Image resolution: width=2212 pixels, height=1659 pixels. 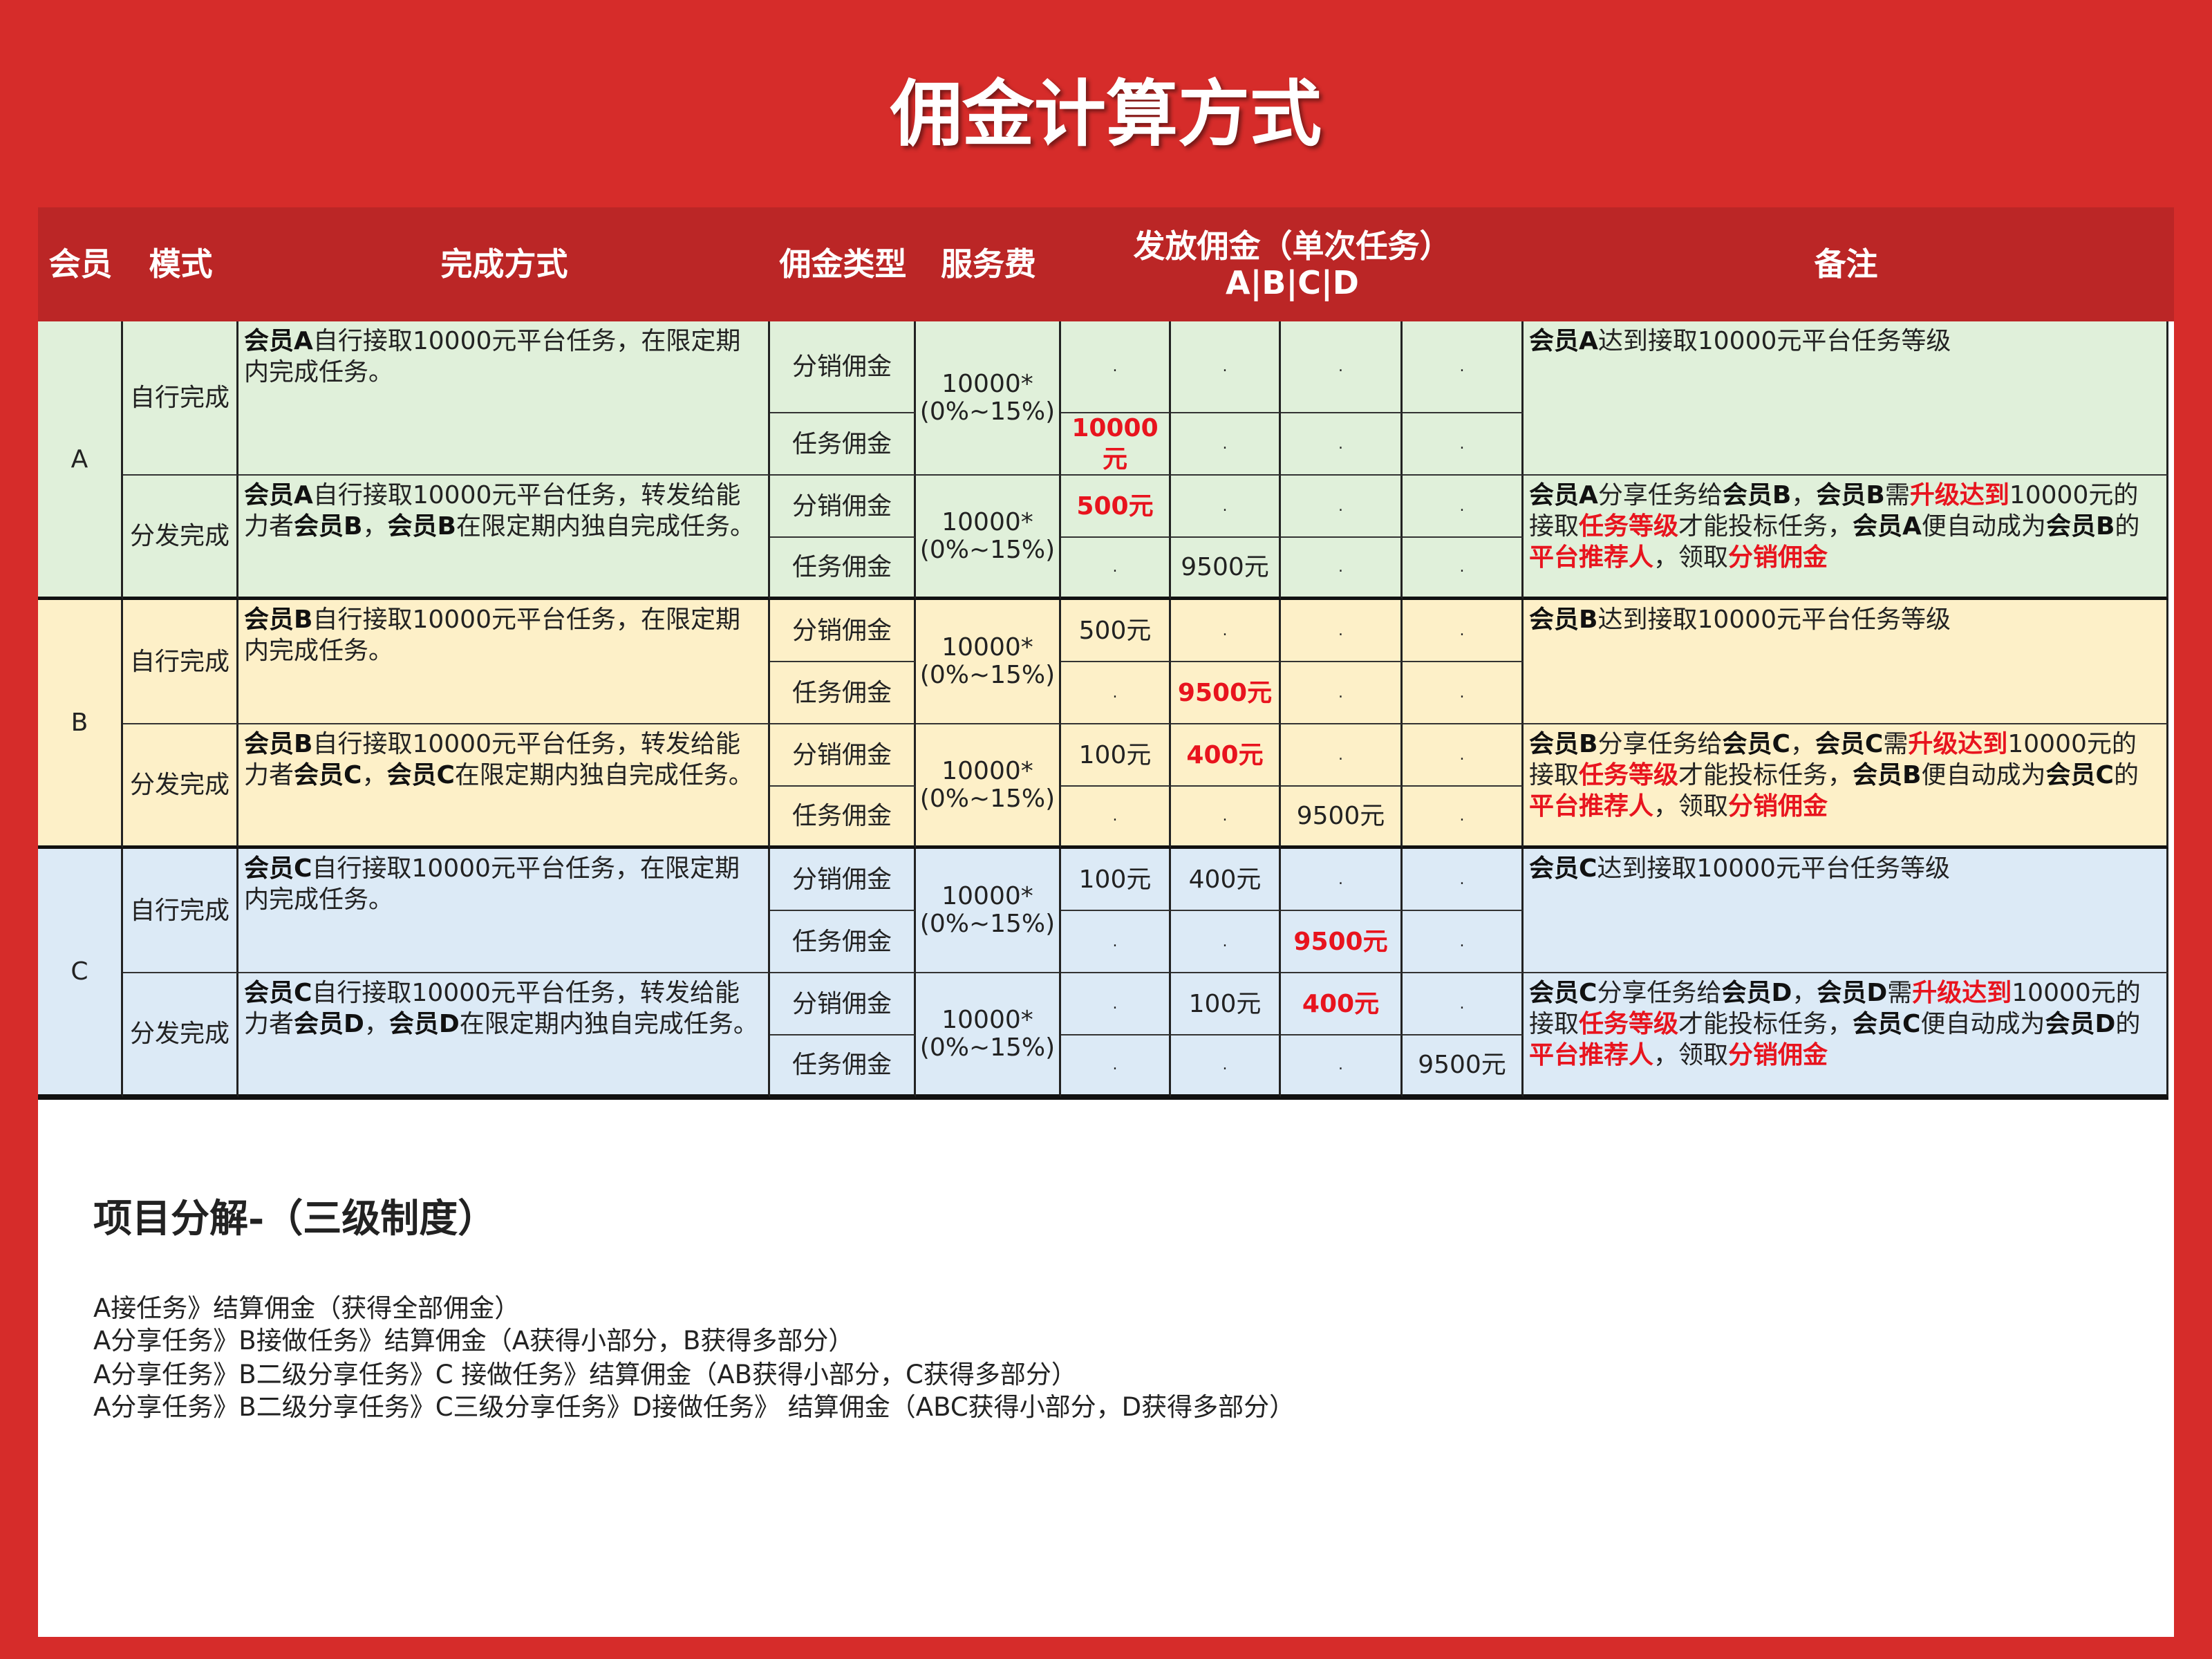 I want to click on text-segment: 分销佣金, so click(x=1778, y=1055).